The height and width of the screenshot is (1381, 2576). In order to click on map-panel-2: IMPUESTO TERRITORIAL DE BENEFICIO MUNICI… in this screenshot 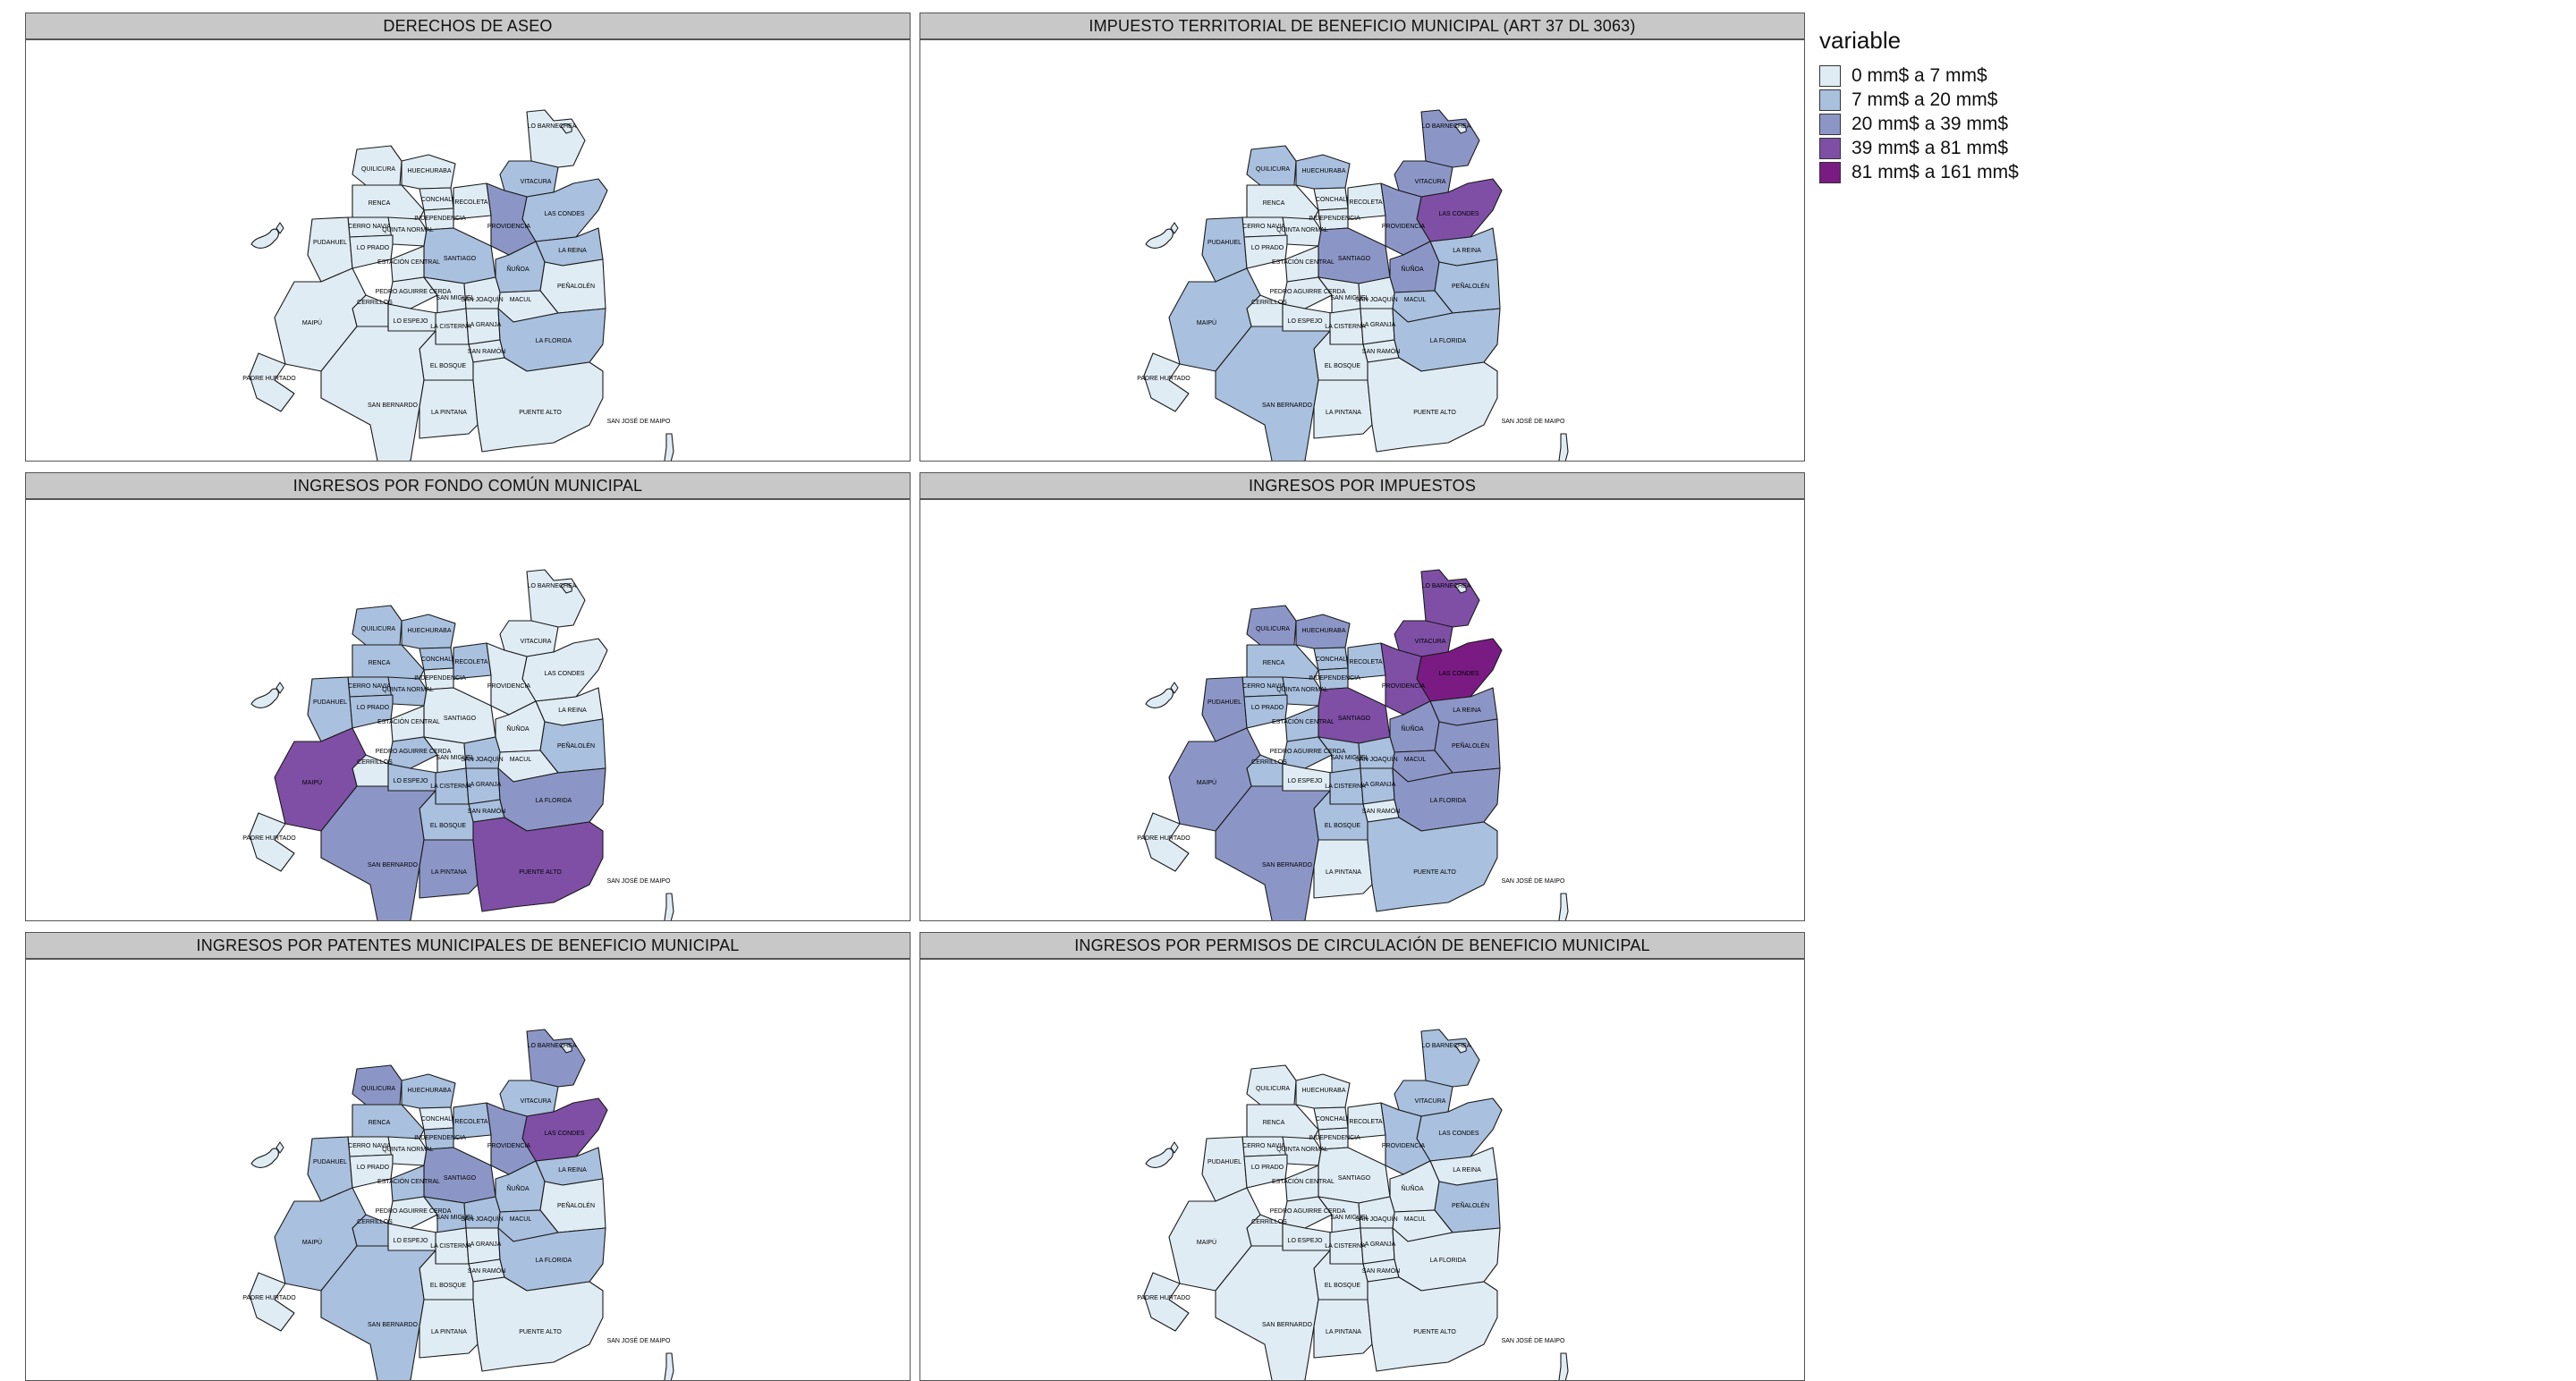, I will do `click(1362, 237)`.